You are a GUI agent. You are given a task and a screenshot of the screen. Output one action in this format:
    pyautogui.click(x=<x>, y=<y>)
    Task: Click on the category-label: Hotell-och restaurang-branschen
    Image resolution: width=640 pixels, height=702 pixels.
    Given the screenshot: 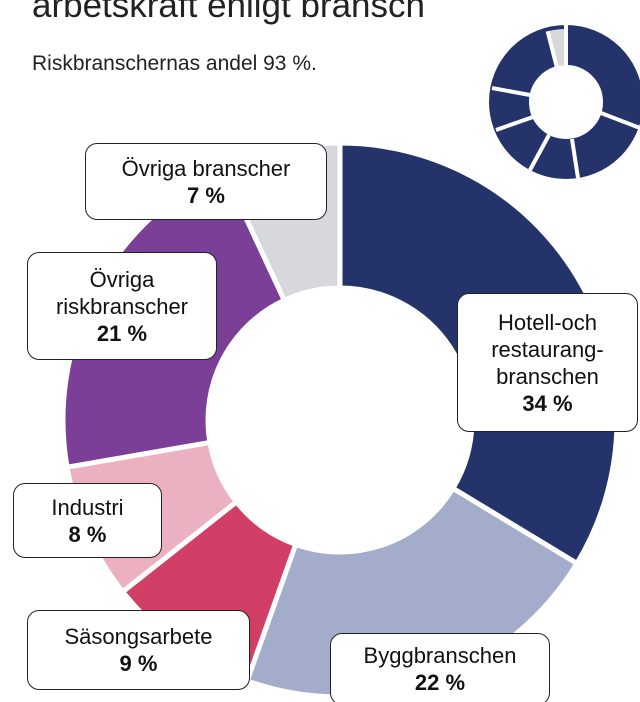 What is the action you would take?
    pyautogui.click(x=547, y=349)
    